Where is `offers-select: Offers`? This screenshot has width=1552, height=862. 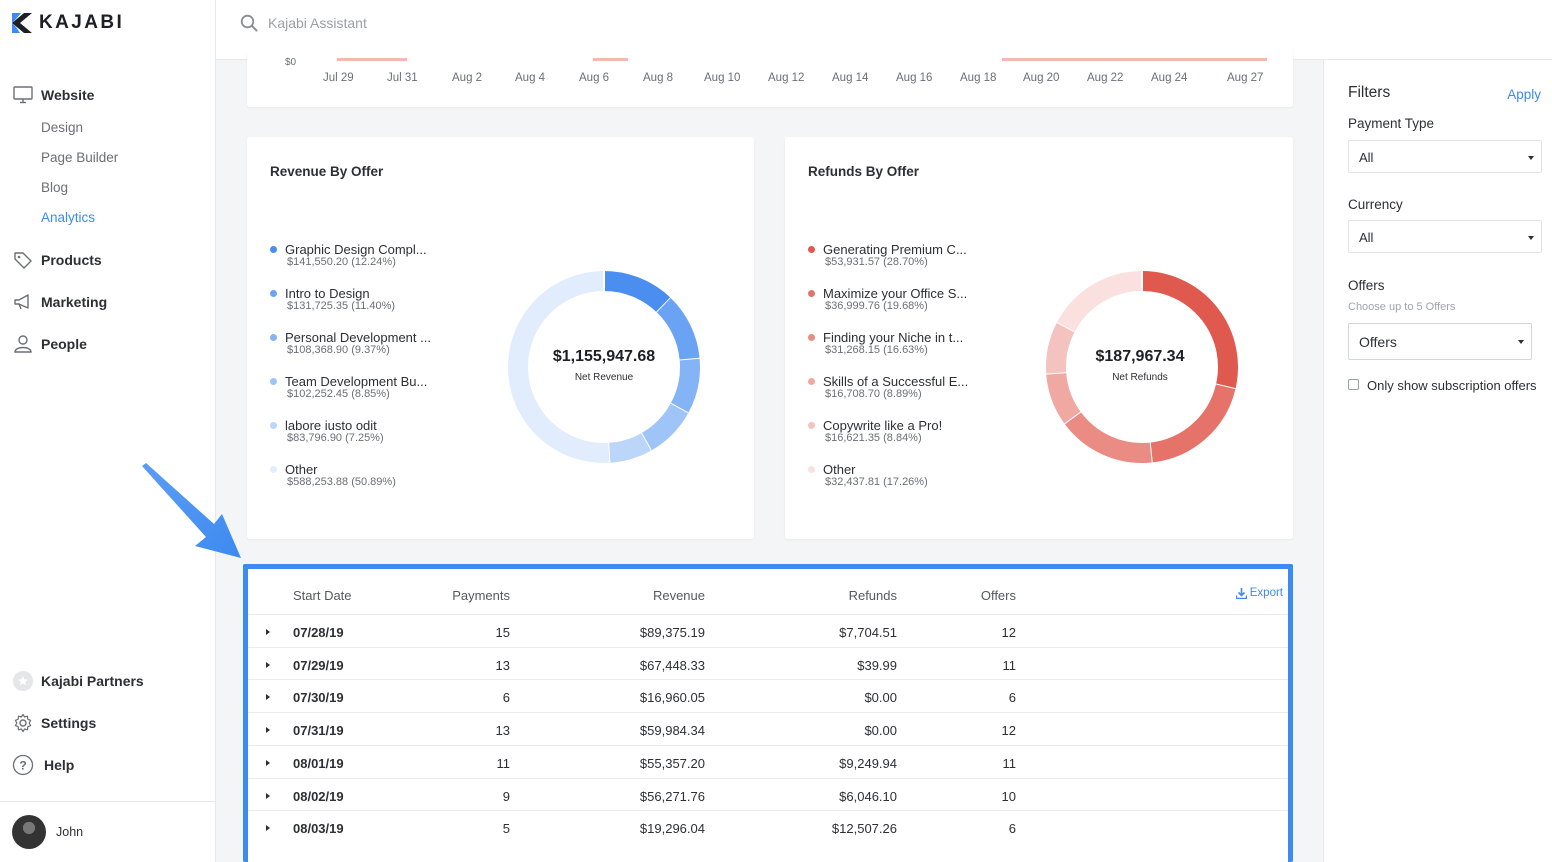 offers-select: Offers is located at coordinates (1440, 341).